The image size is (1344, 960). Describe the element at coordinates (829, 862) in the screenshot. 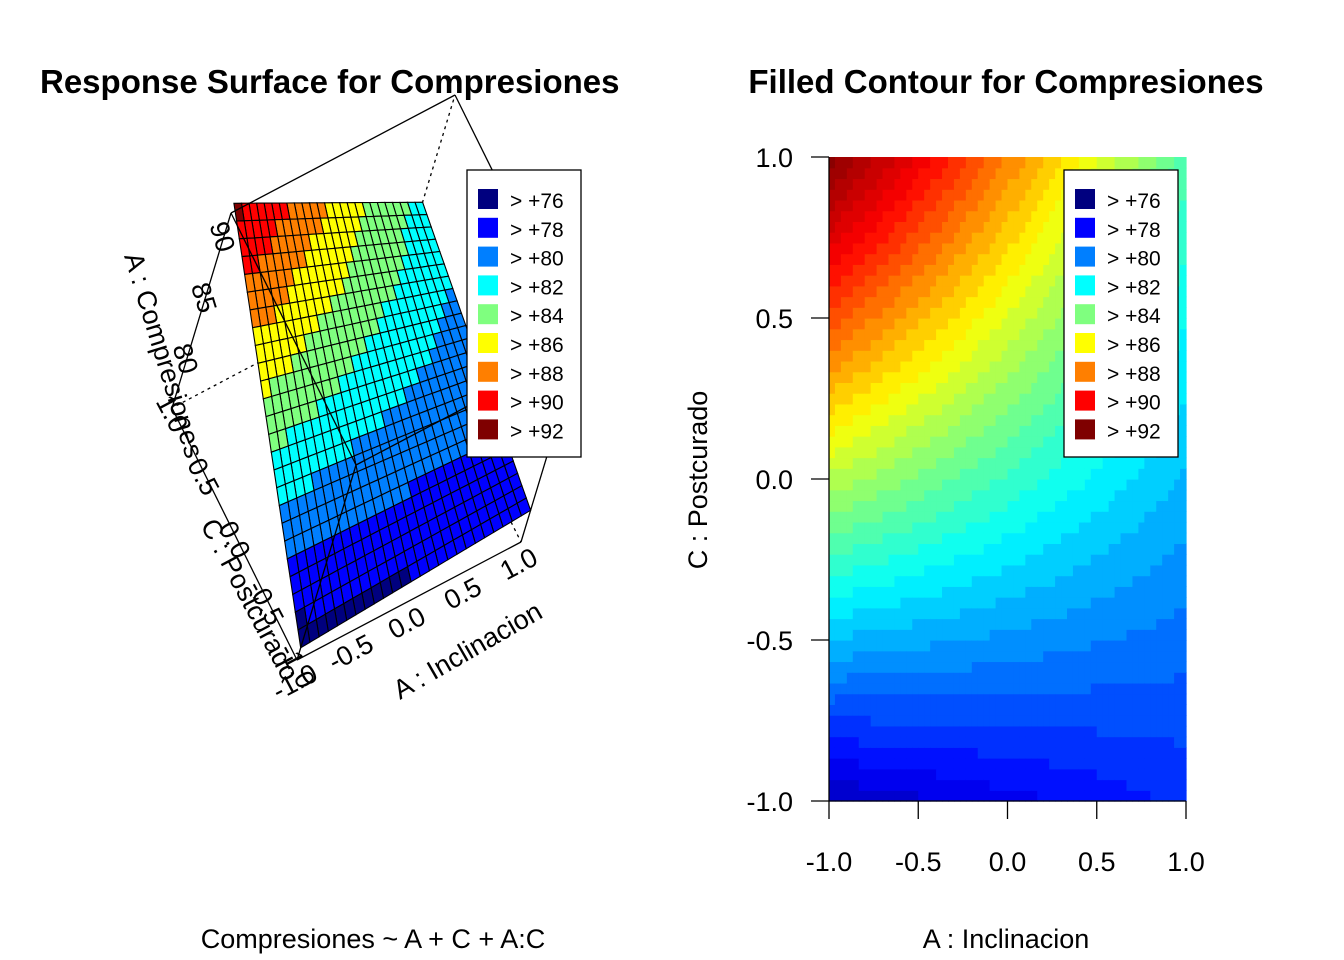

I see `contour-xtick-label: -1.0` at that location.